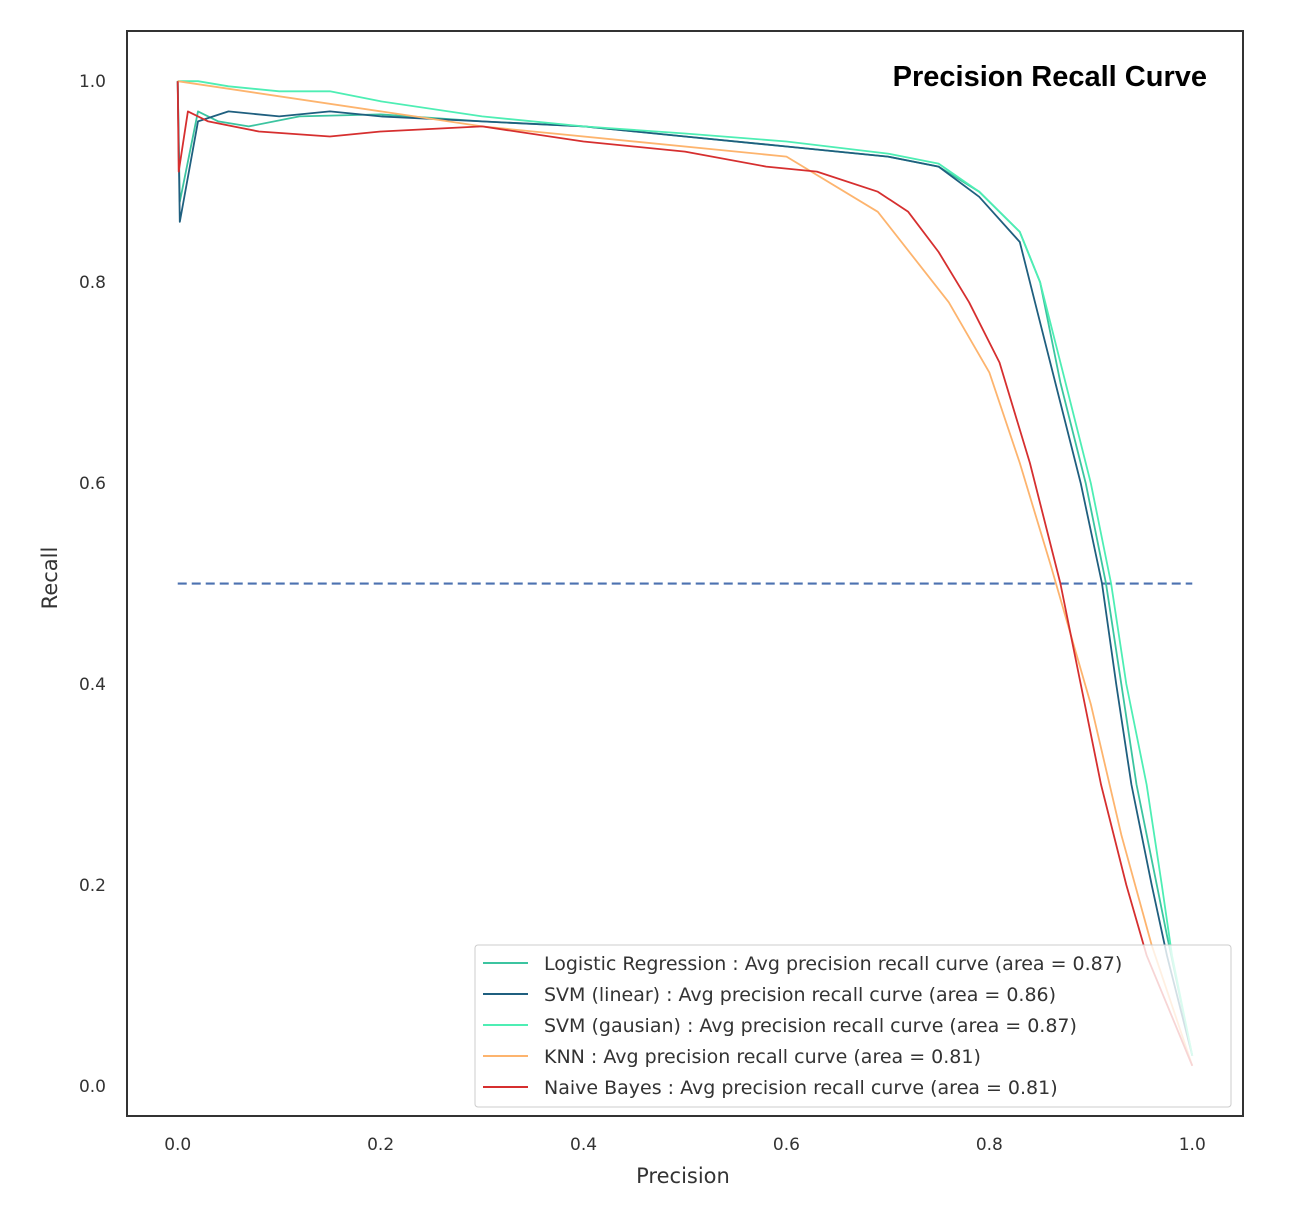 Image resolution: width=1294 pixels, height=1218 pixels. I want to click on y-tick-label: 0.0, so click(92, 1087).